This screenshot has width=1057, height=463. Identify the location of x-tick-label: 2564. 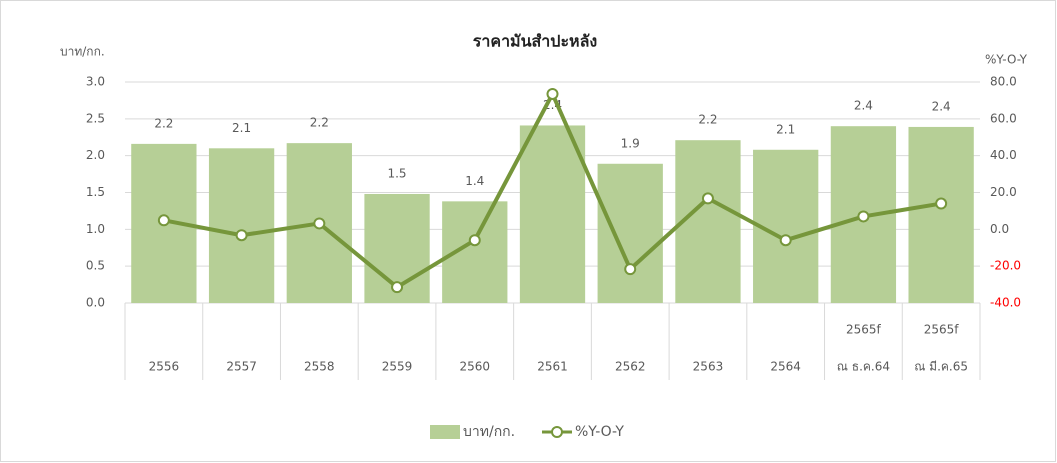
(785, 367).